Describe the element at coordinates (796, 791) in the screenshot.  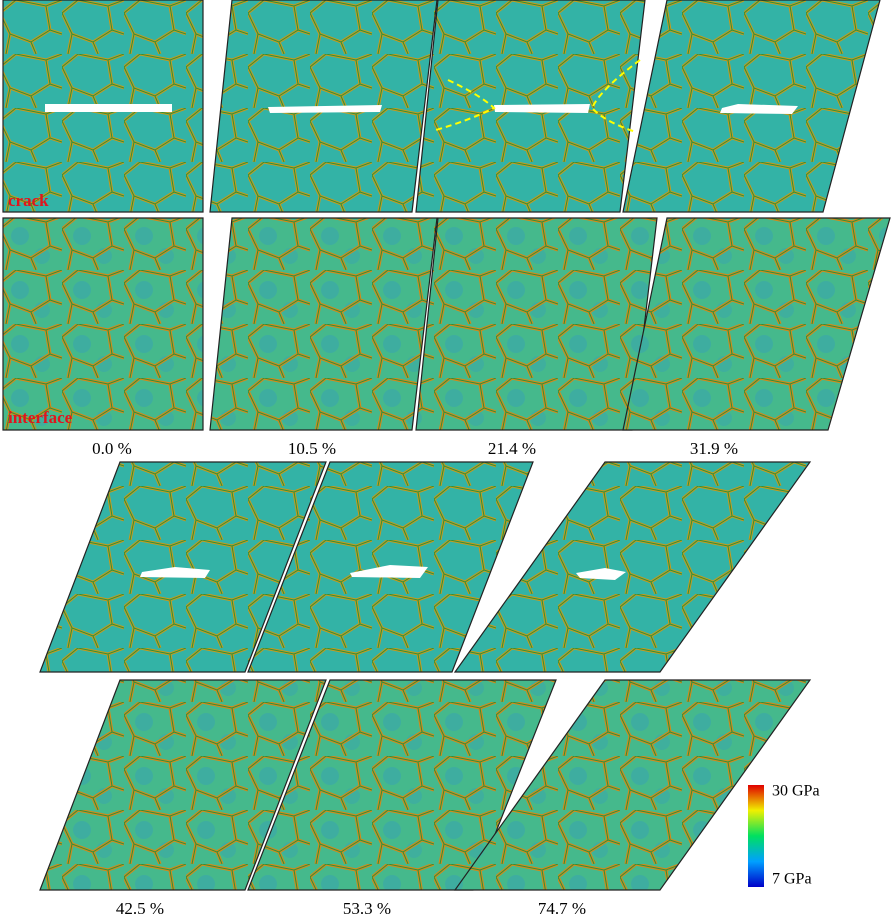
I see `colorbar-max: 30 GPa` at that location.